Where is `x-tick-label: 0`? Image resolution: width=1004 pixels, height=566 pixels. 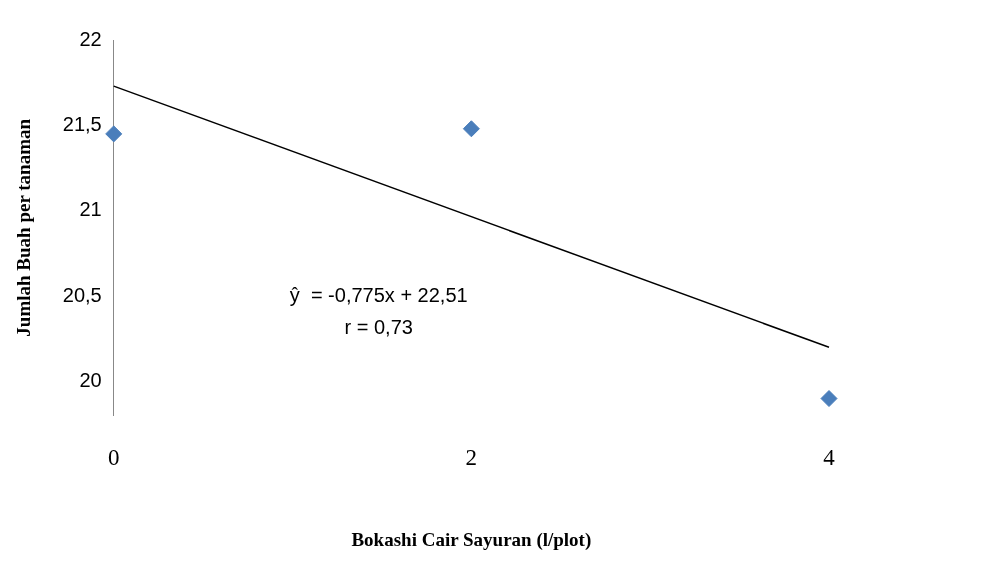
x-tick-label: 0 is located at coordinates (113, 458).